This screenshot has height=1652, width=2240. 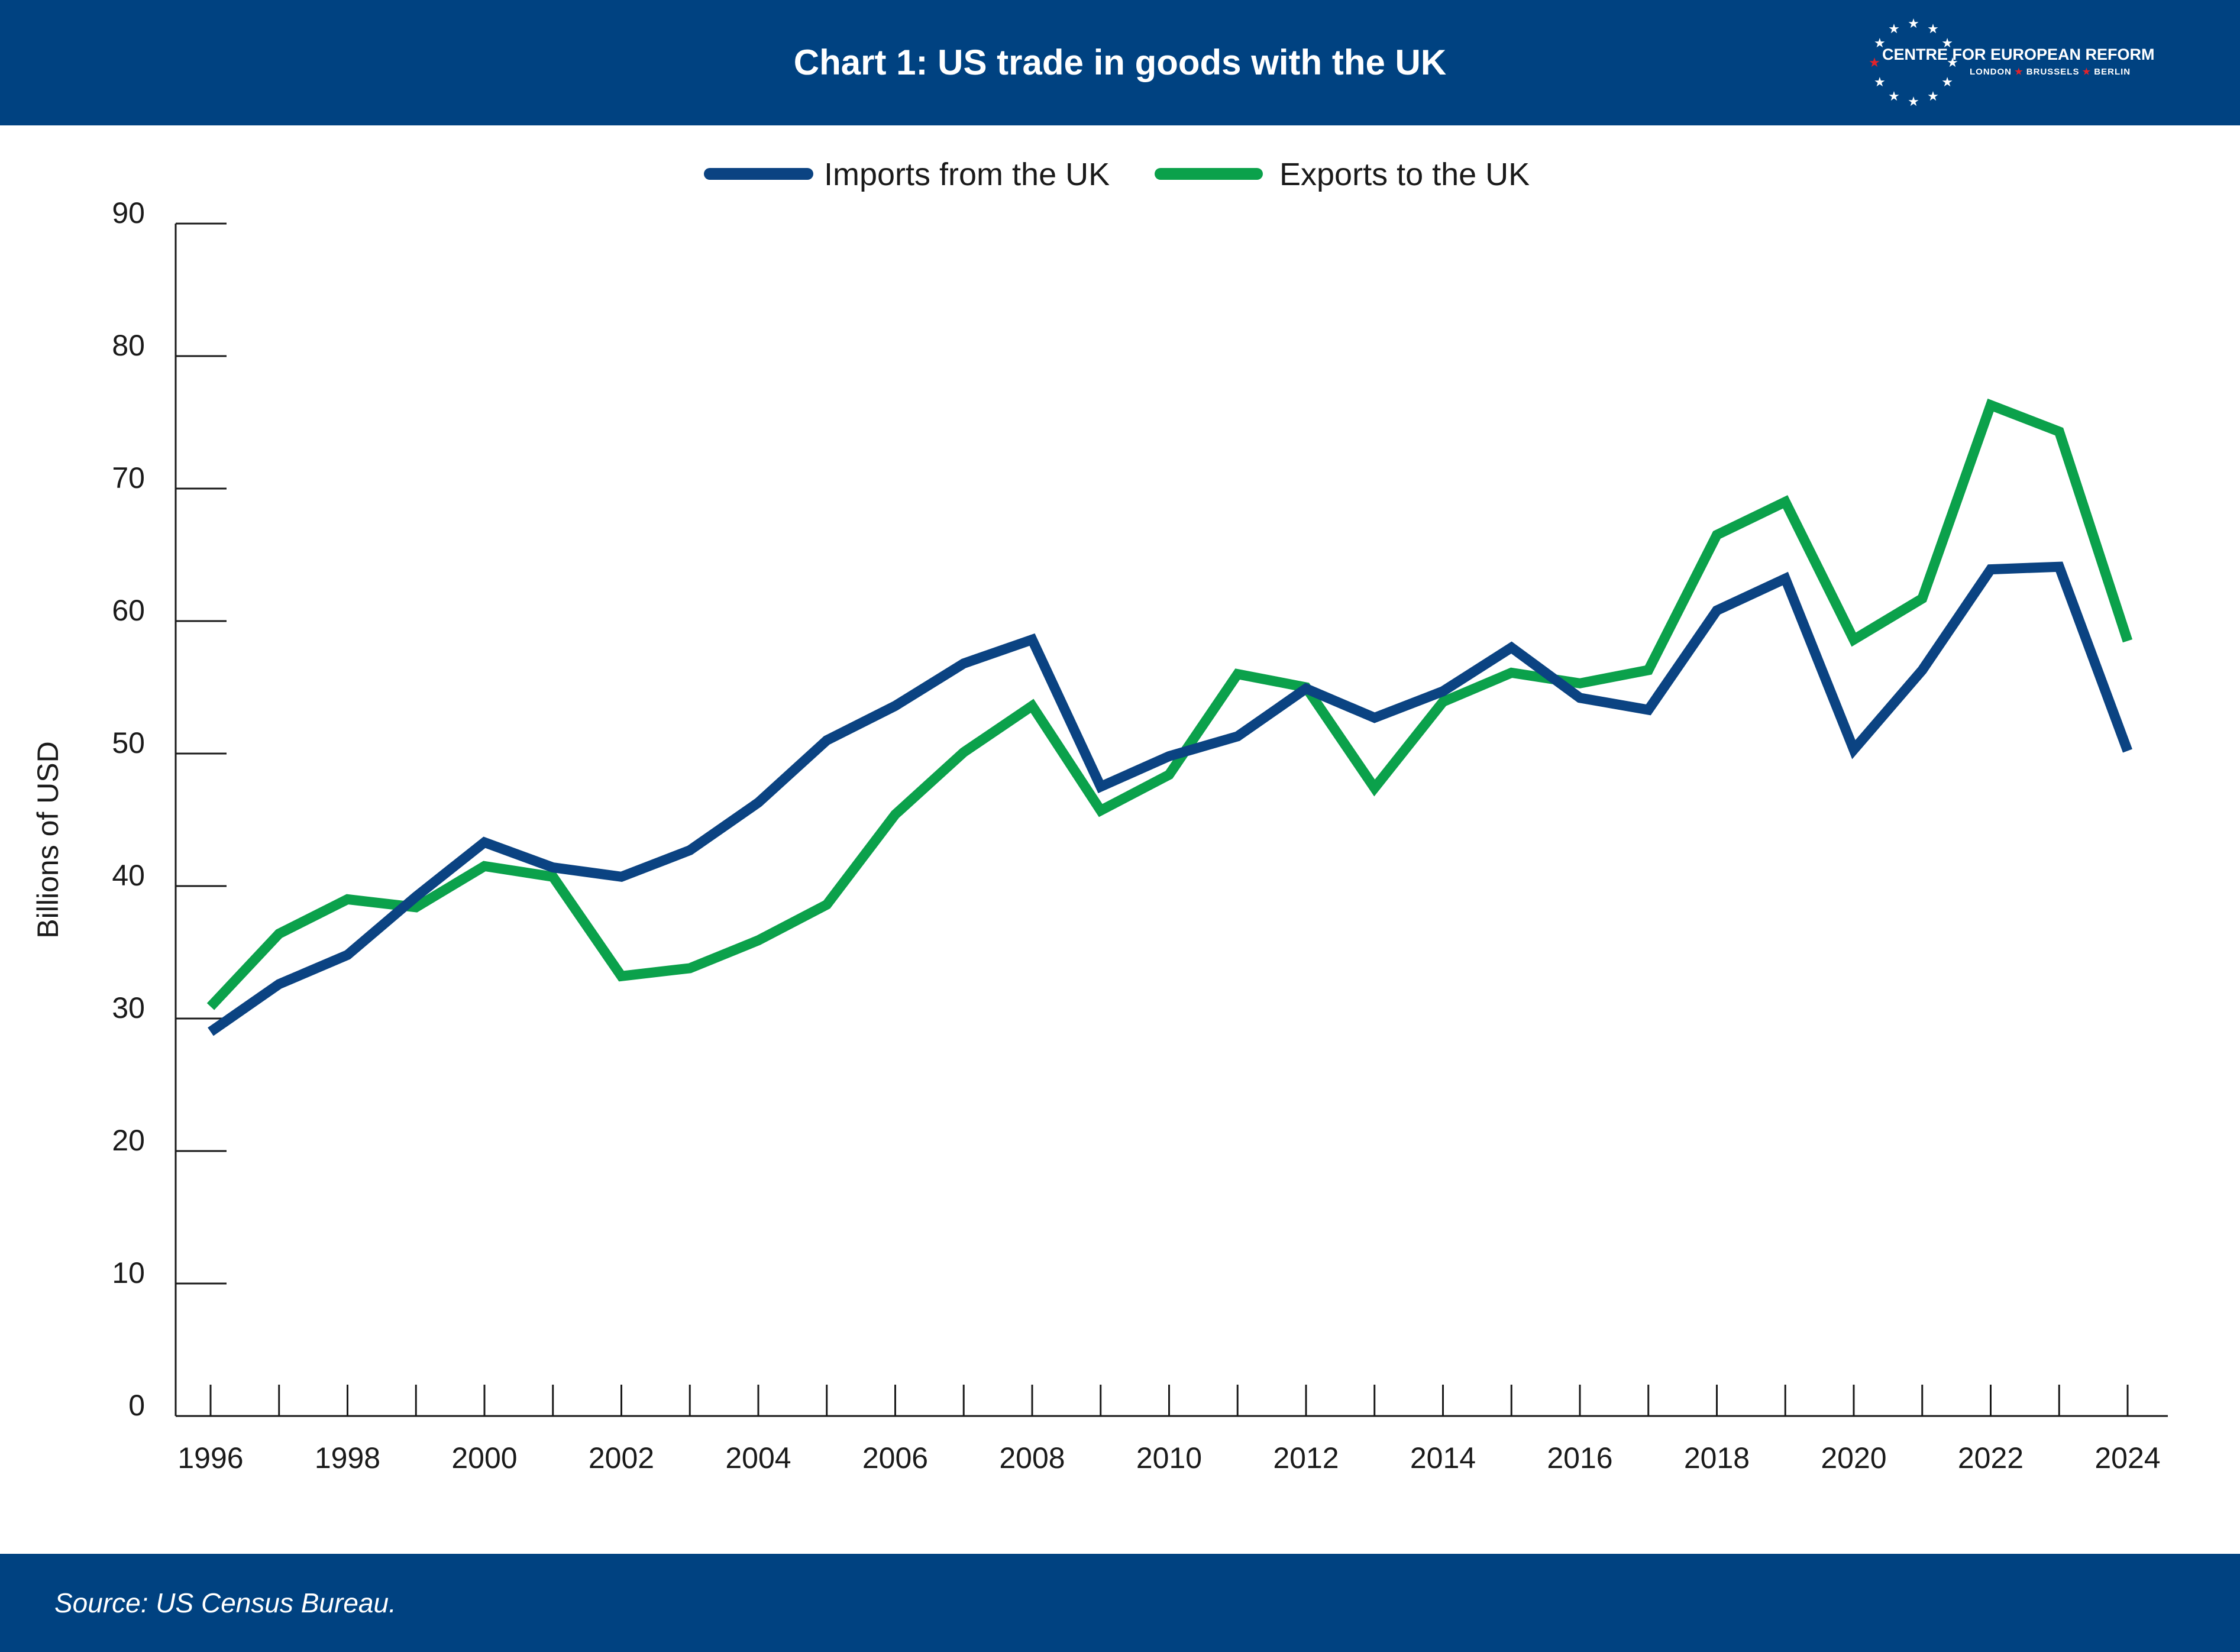 What do you see at coordinates (2019, 54) in the screenshot?
I see `logo-name: CENTRE FOR EUROPEAN REFORM` at bounding box center [2019, 54].